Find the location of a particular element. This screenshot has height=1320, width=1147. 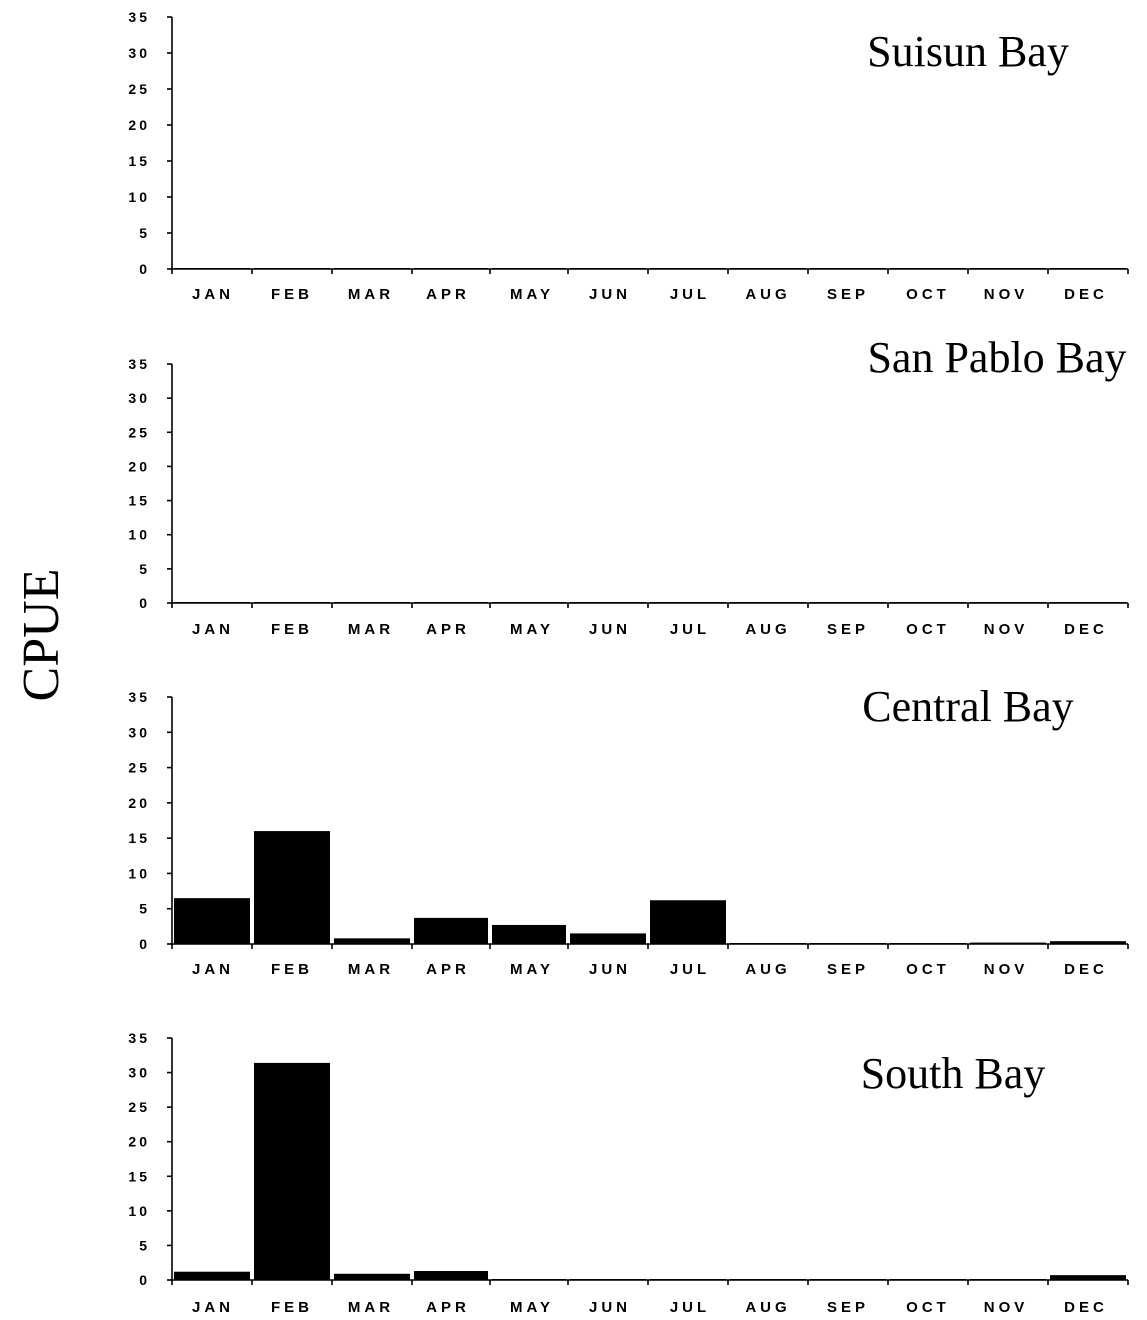

bar-jun is located at coordinates (608, 938).